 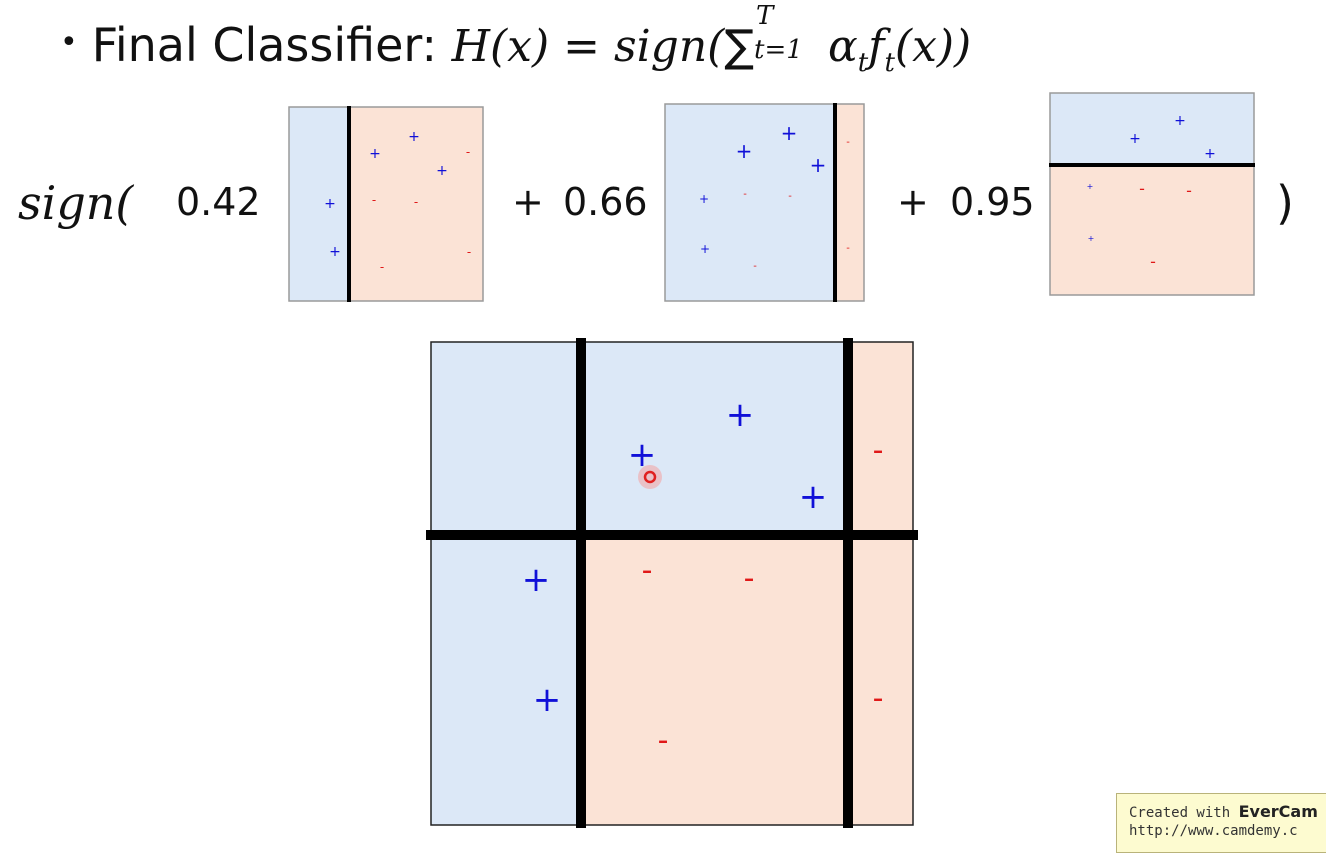 I want to click on formula-arg: (x)), so click(x=933, y=46).